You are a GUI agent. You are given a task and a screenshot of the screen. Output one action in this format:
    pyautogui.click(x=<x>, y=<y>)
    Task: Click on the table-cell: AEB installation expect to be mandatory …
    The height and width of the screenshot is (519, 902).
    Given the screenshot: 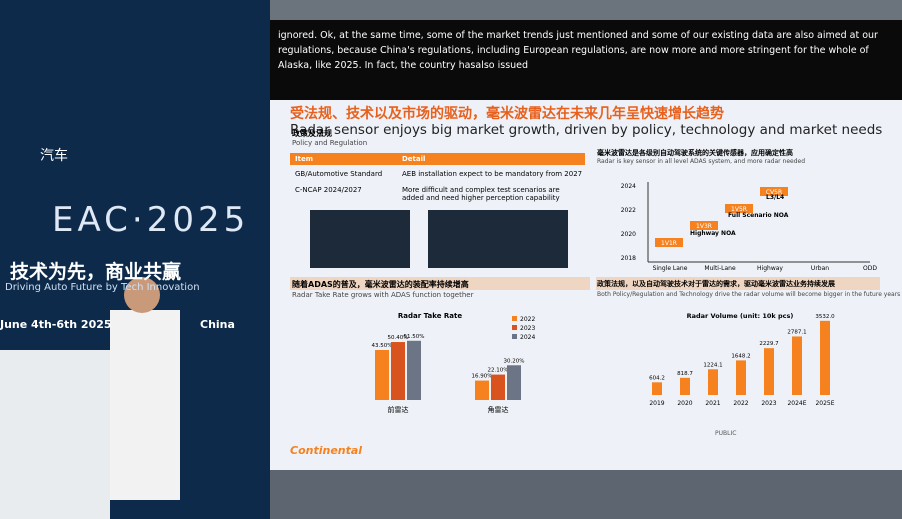 What is the action you would take?
    pyautogui.click(x=492, y=174)
    